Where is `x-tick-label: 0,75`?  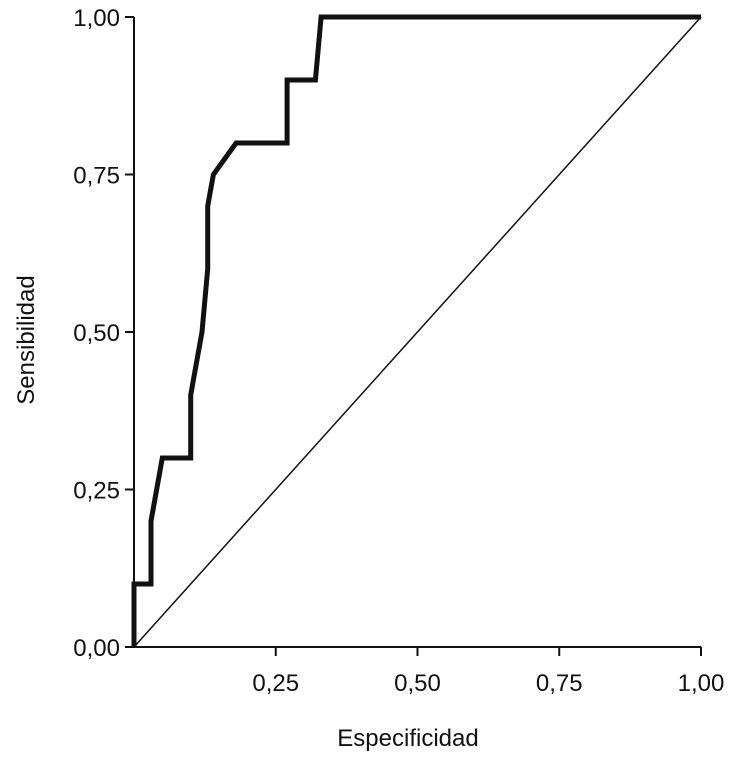
x-tick-label: 0,75 is located at coordinates (559, 683).